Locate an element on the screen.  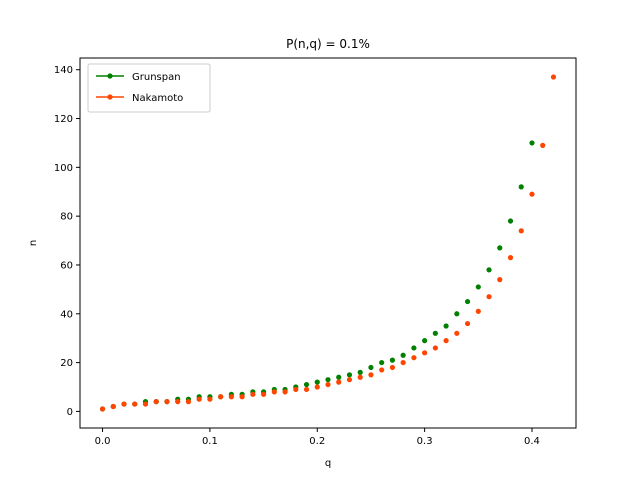
y-tick-label: 0 is located at coordinates (70, 412).